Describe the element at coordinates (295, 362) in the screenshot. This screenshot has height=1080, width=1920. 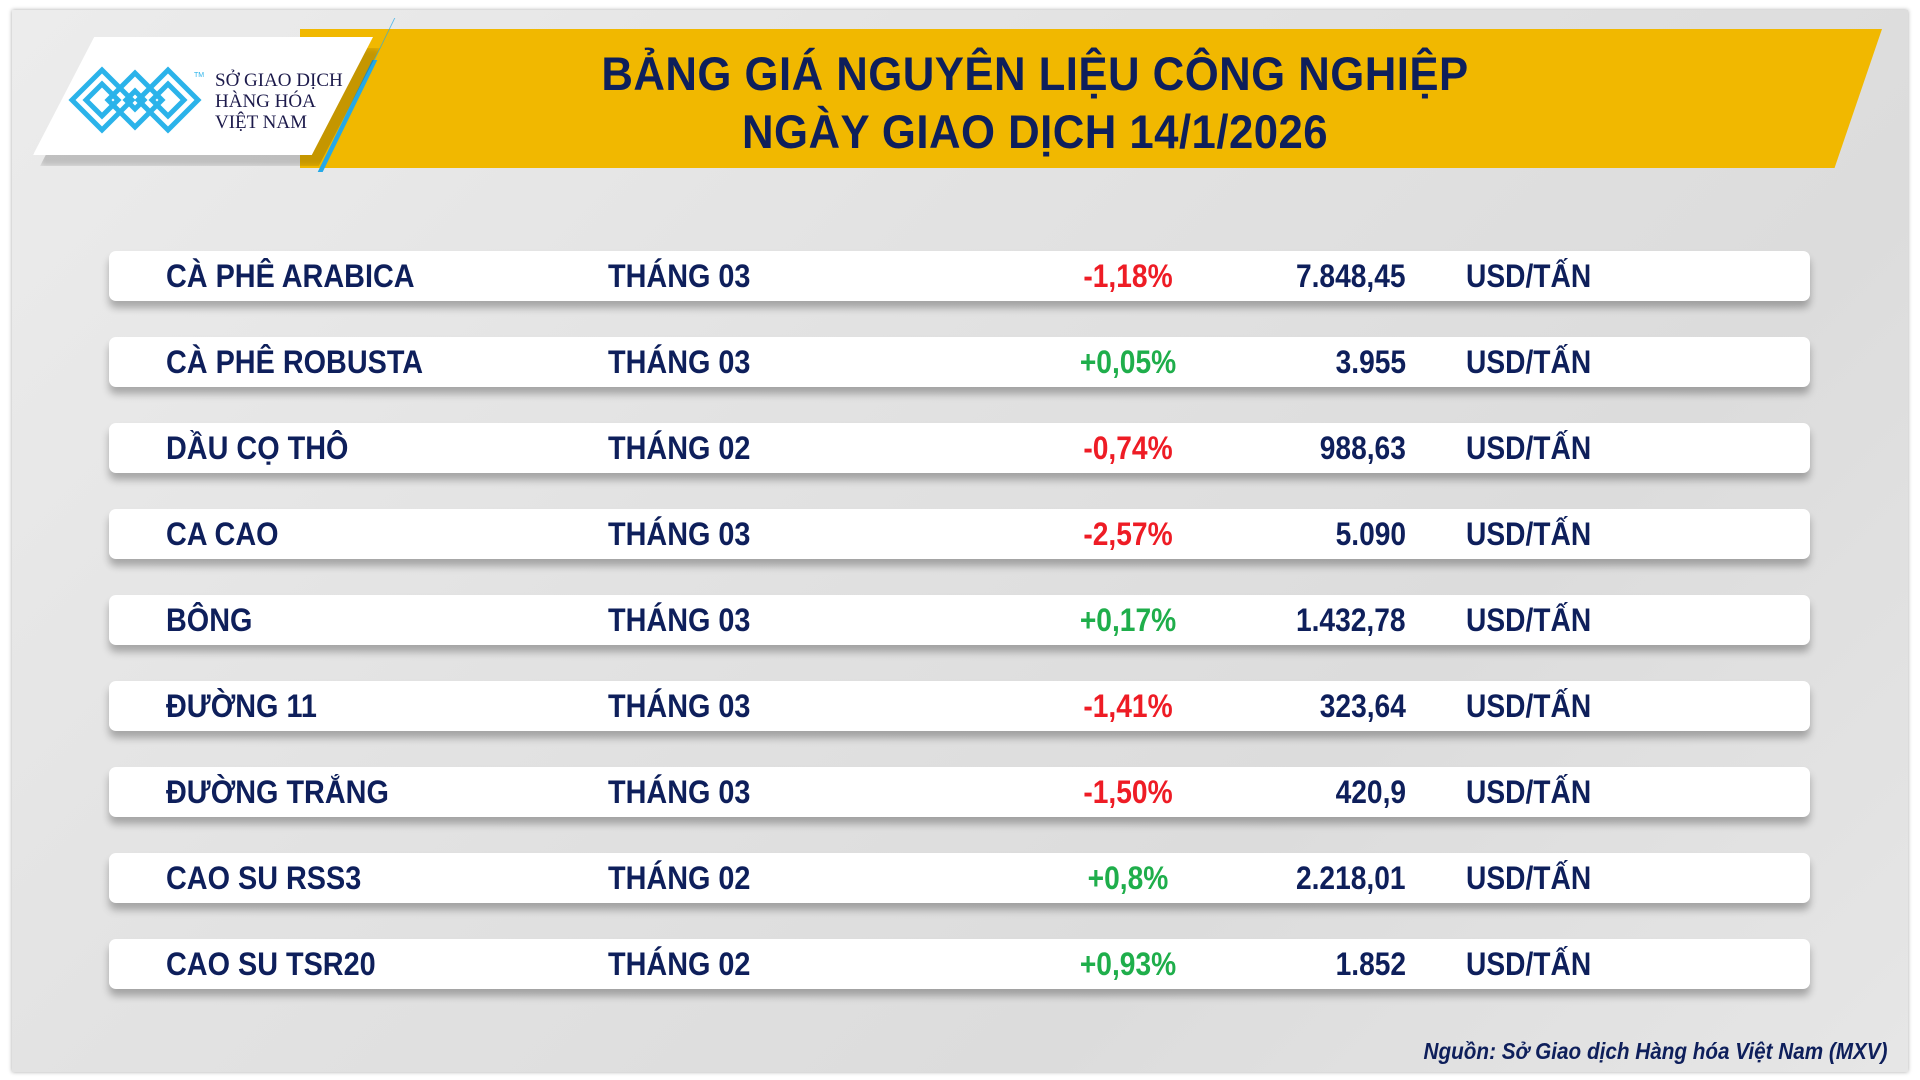
I see `commodity-name: CÀ PHÊ ROBUSTA` at that location.